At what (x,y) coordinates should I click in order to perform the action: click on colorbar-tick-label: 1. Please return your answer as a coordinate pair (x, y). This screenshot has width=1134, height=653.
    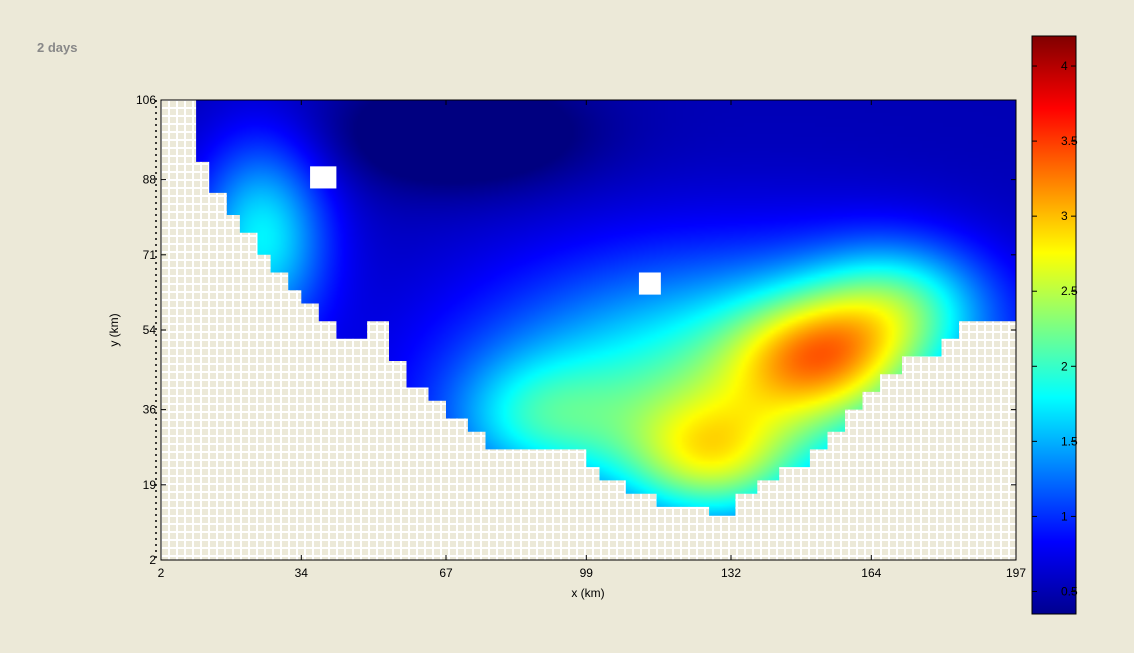
    Looking at the image, I should click on (1064, 516).